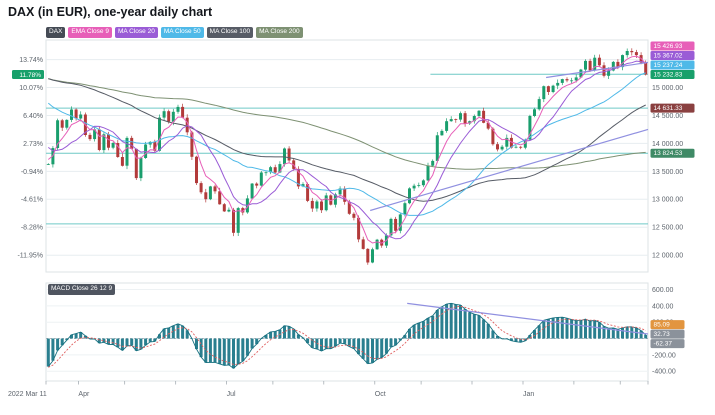 The width and height of the screenshot is (715, 415). Describe the element at coordinates (31, 60) in the screenshot. I see `left-axis-label: 13.74%` at that location.